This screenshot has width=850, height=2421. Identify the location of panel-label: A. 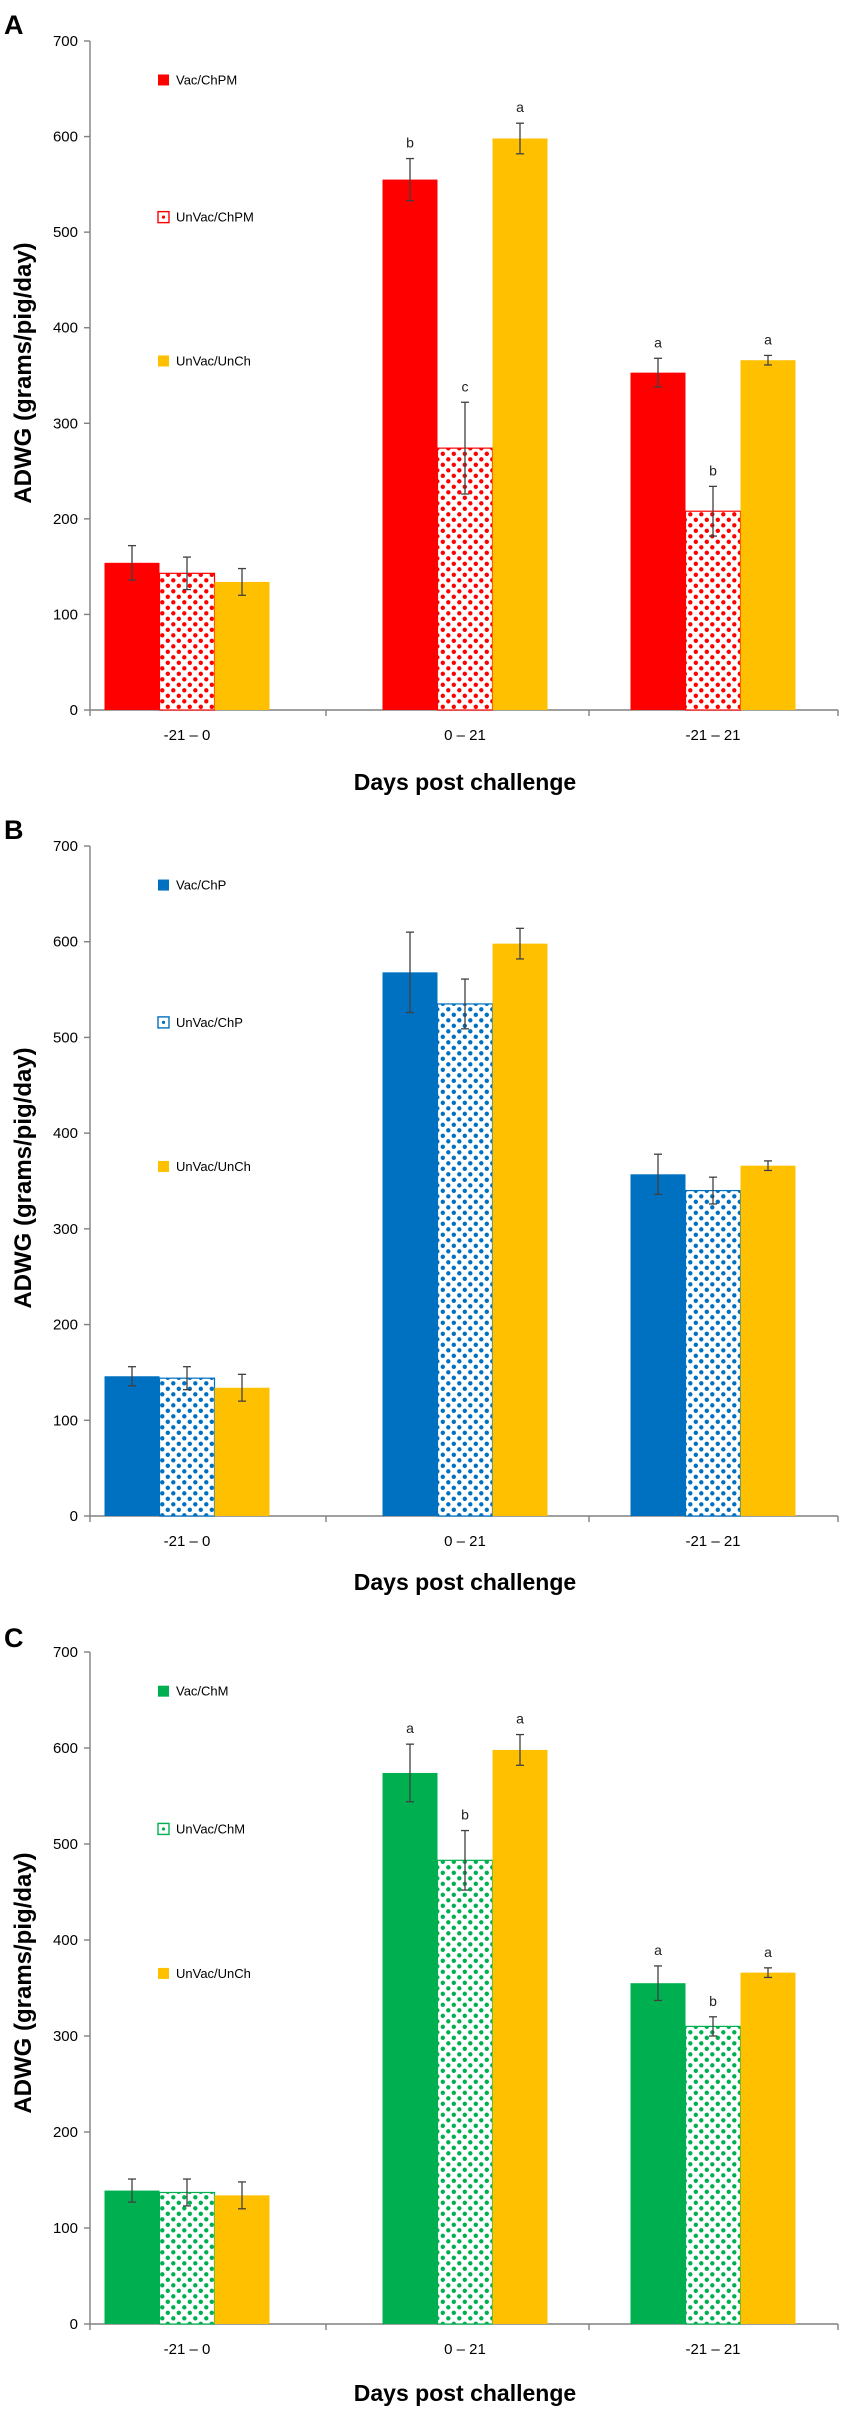
(14, 25).